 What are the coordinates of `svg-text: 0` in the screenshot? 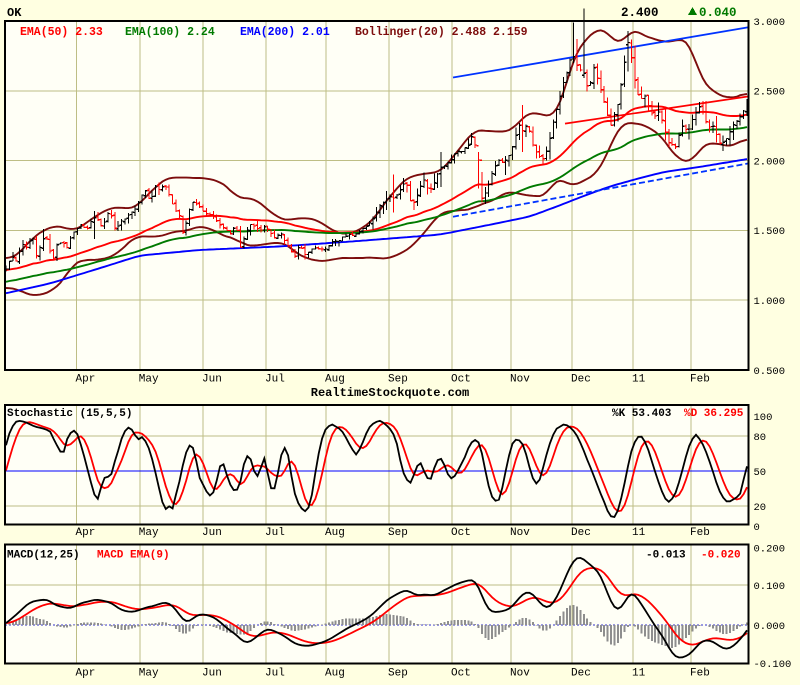 It's located at (757, 528).